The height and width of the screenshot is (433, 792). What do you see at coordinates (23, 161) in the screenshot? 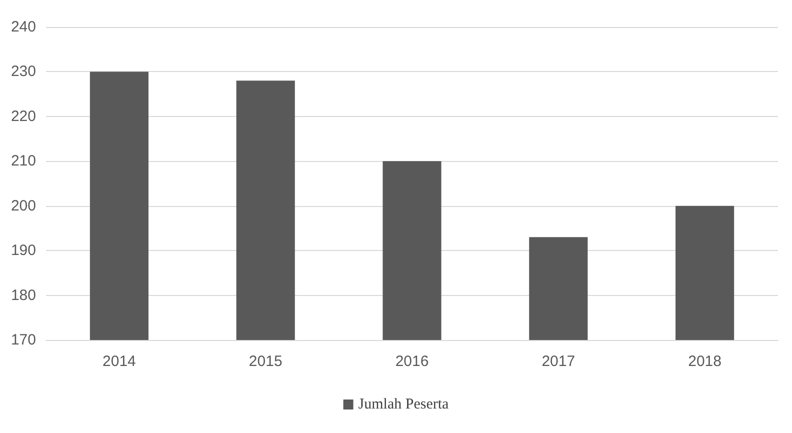
I see `y-tick-label: 210` at bounding box center [23, 161].